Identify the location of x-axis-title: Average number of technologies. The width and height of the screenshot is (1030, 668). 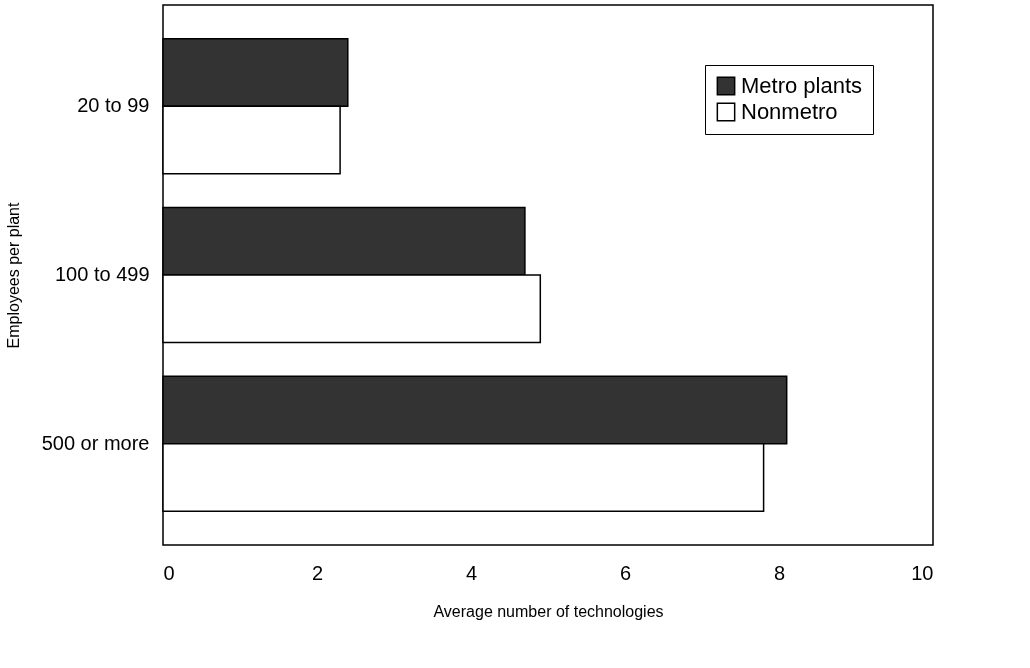
(548, 611).